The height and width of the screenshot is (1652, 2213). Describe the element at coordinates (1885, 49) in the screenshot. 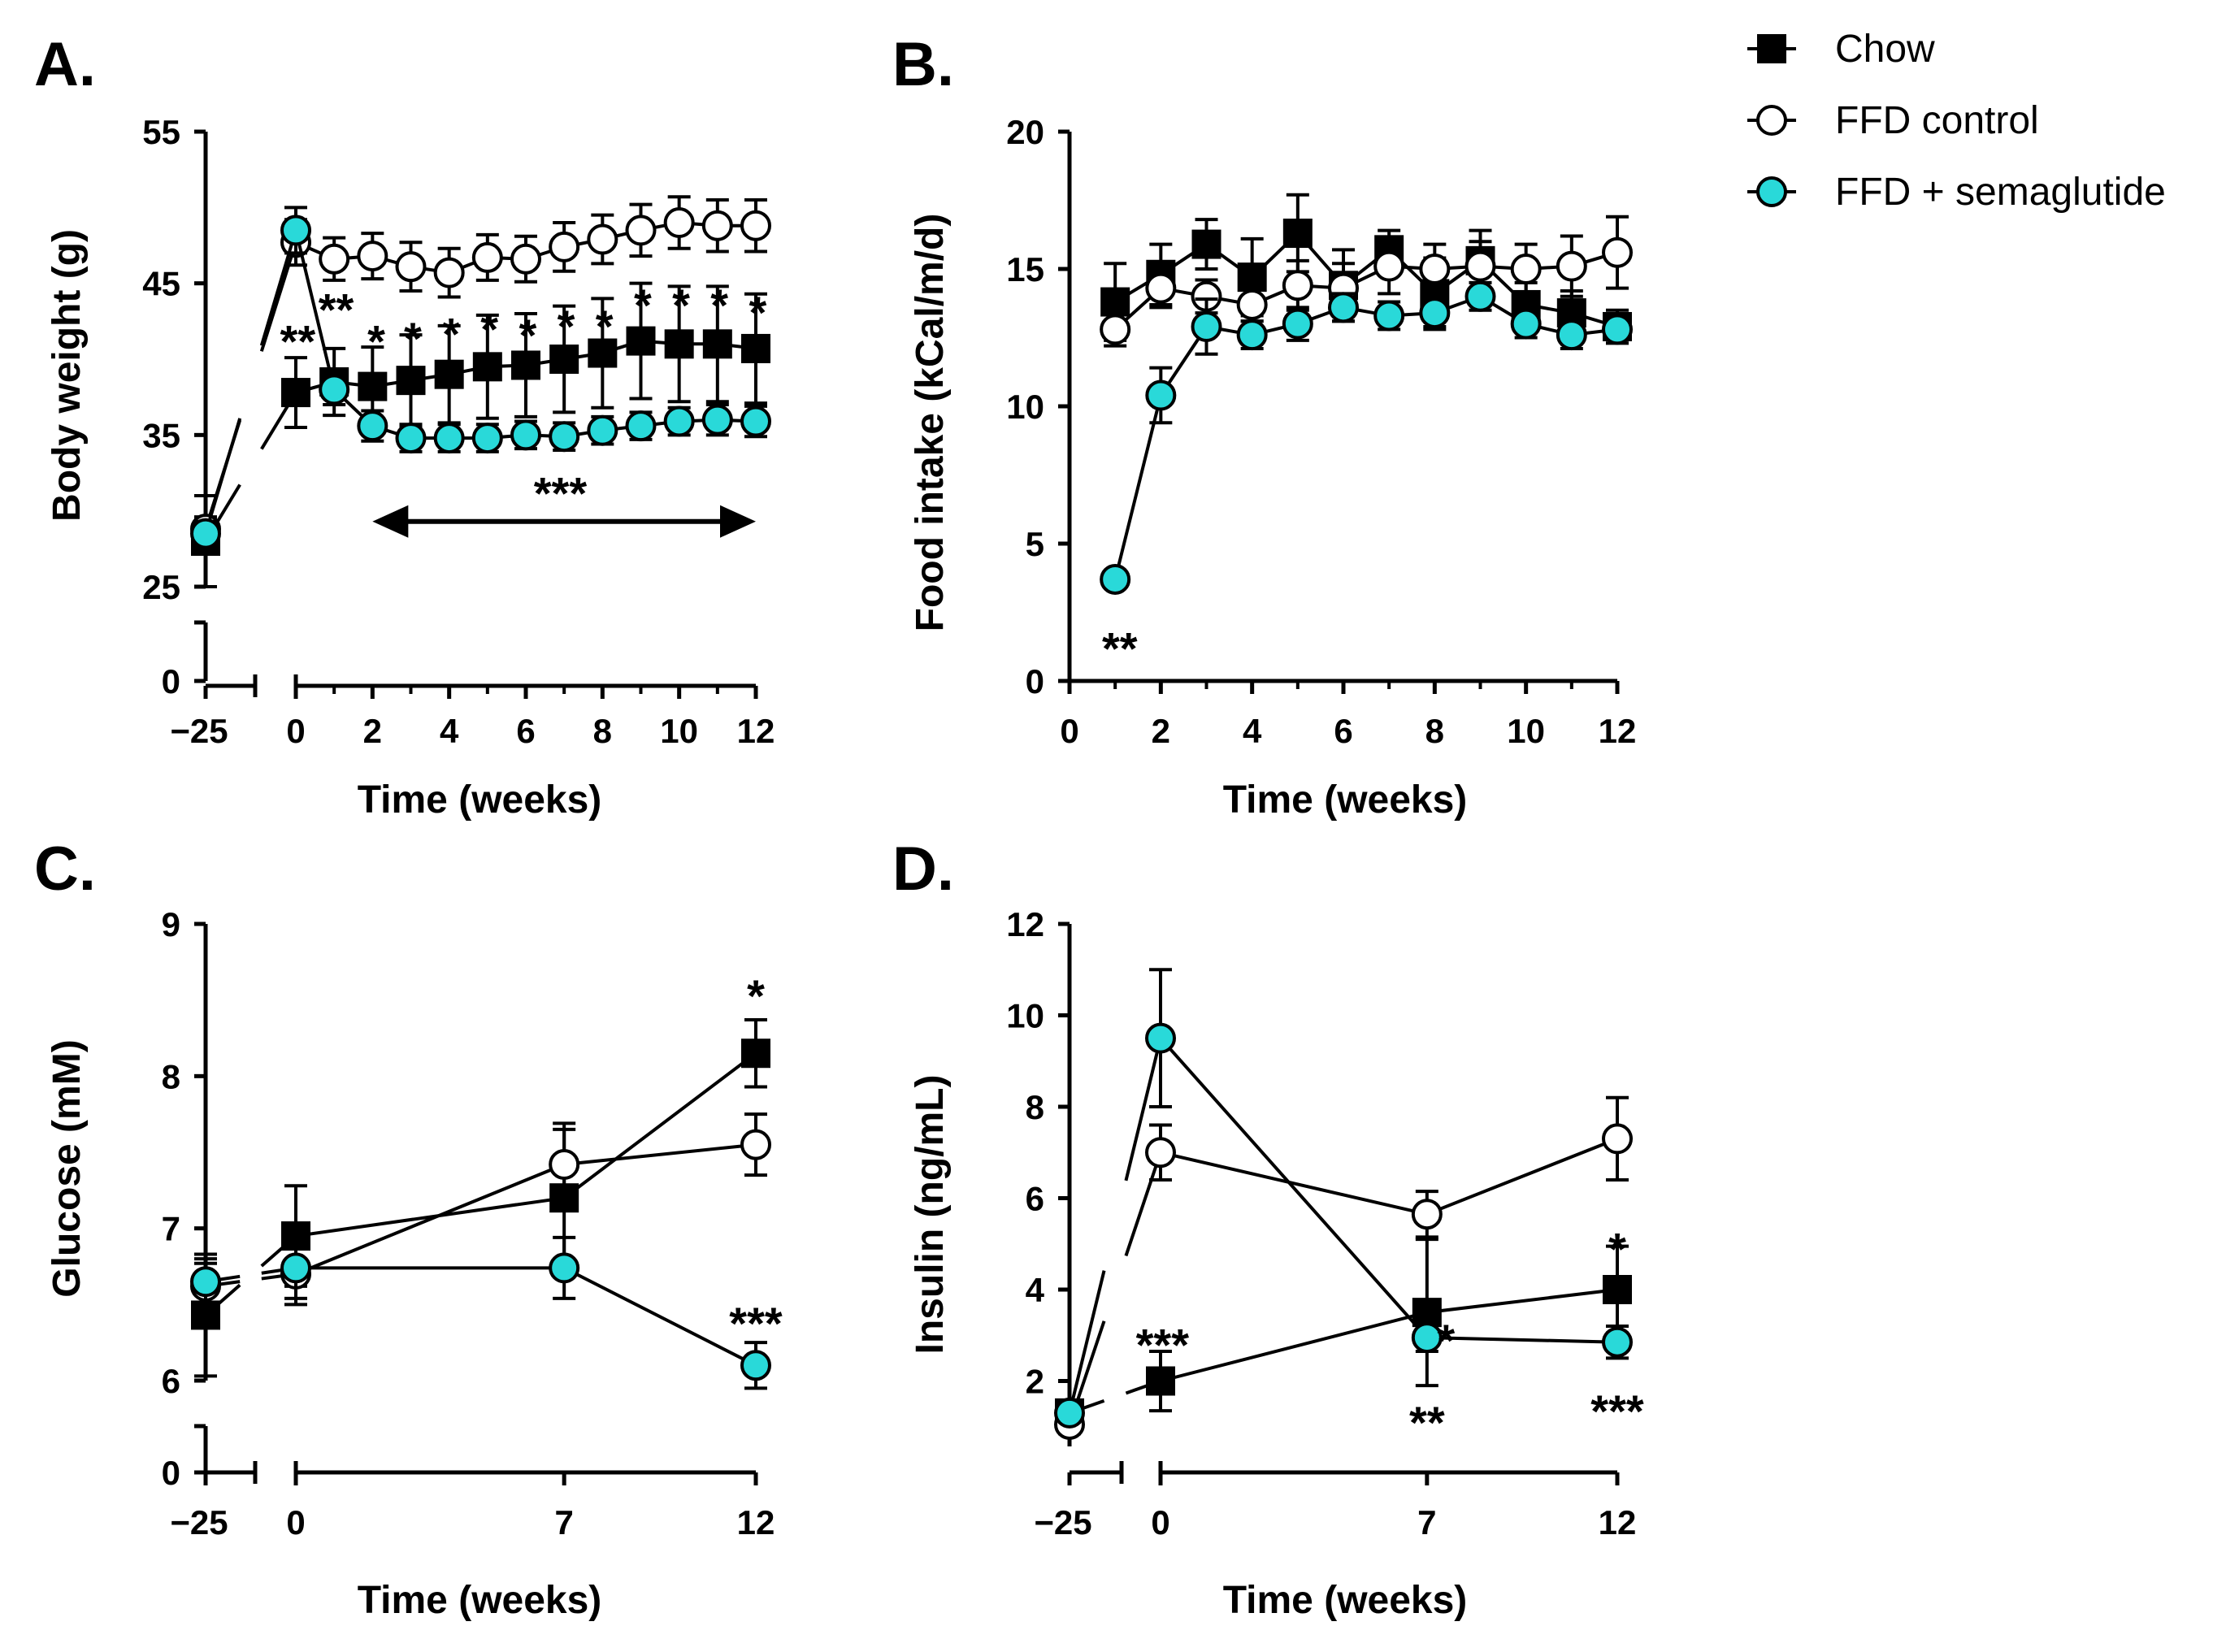

I see `legend-label: Chow` at that location.